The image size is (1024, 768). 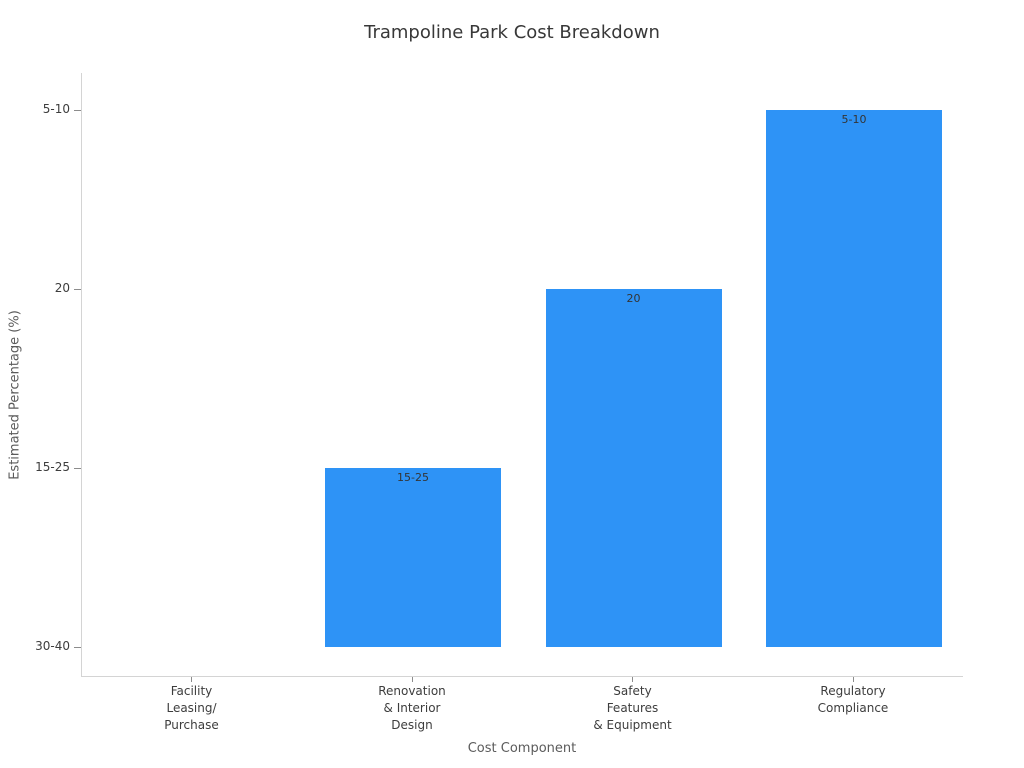 What do you see at coordinates (62, 288) in the screenshot?
I see `y-tick-label: 20` at bounding box center [62, 288].